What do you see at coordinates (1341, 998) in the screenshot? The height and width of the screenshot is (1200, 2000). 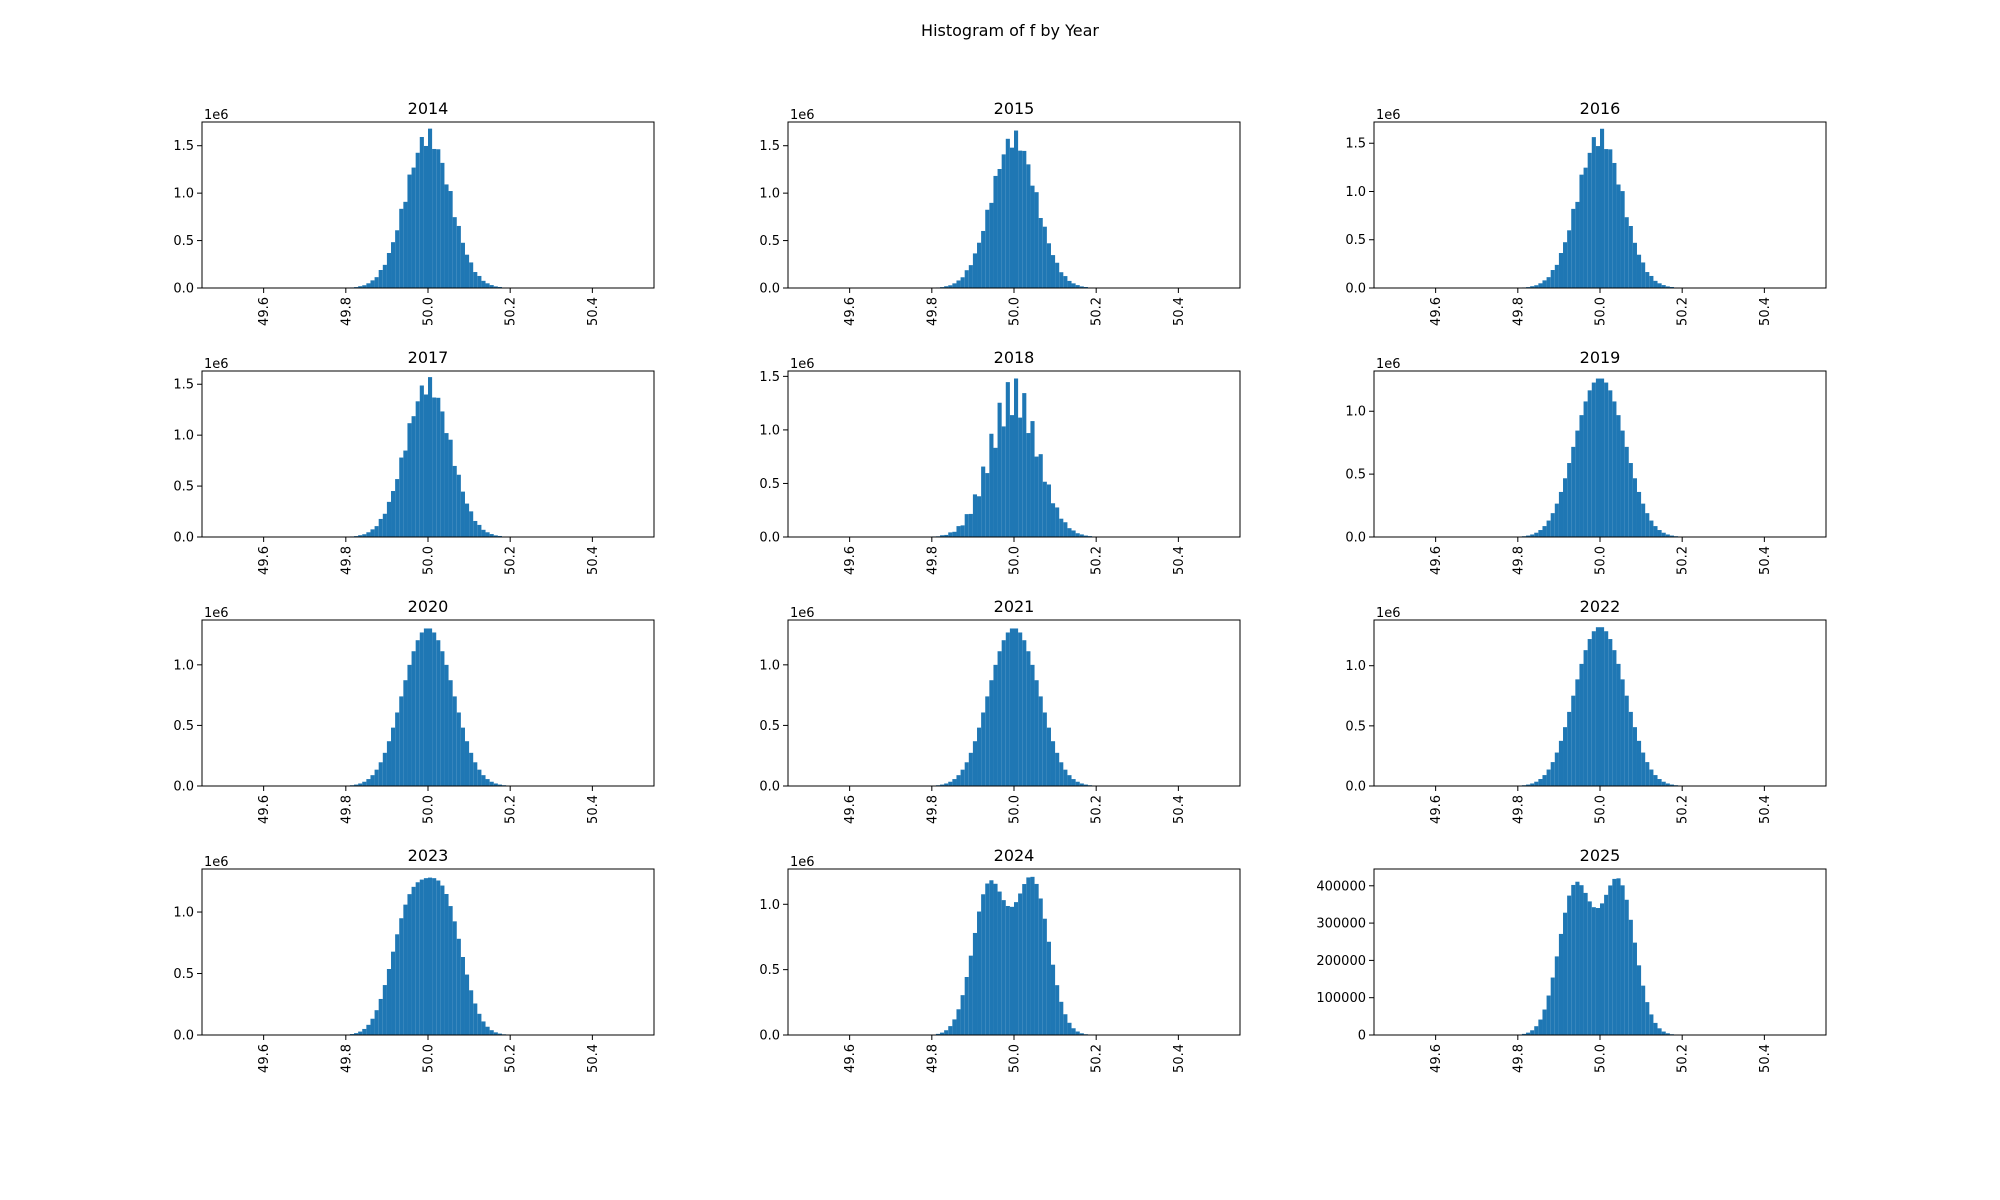 I see `y-tick-label: 100000` at bounding box center [1341, 998].